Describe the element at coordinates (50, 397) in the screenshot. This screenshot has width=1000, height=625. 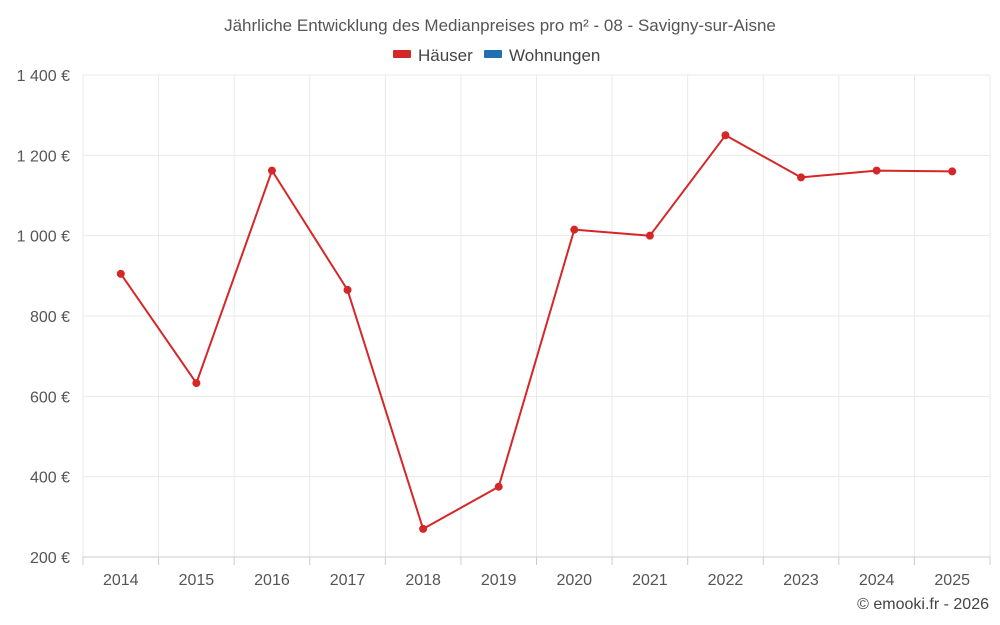
I see `y-tick-label: 600 €` at that location.